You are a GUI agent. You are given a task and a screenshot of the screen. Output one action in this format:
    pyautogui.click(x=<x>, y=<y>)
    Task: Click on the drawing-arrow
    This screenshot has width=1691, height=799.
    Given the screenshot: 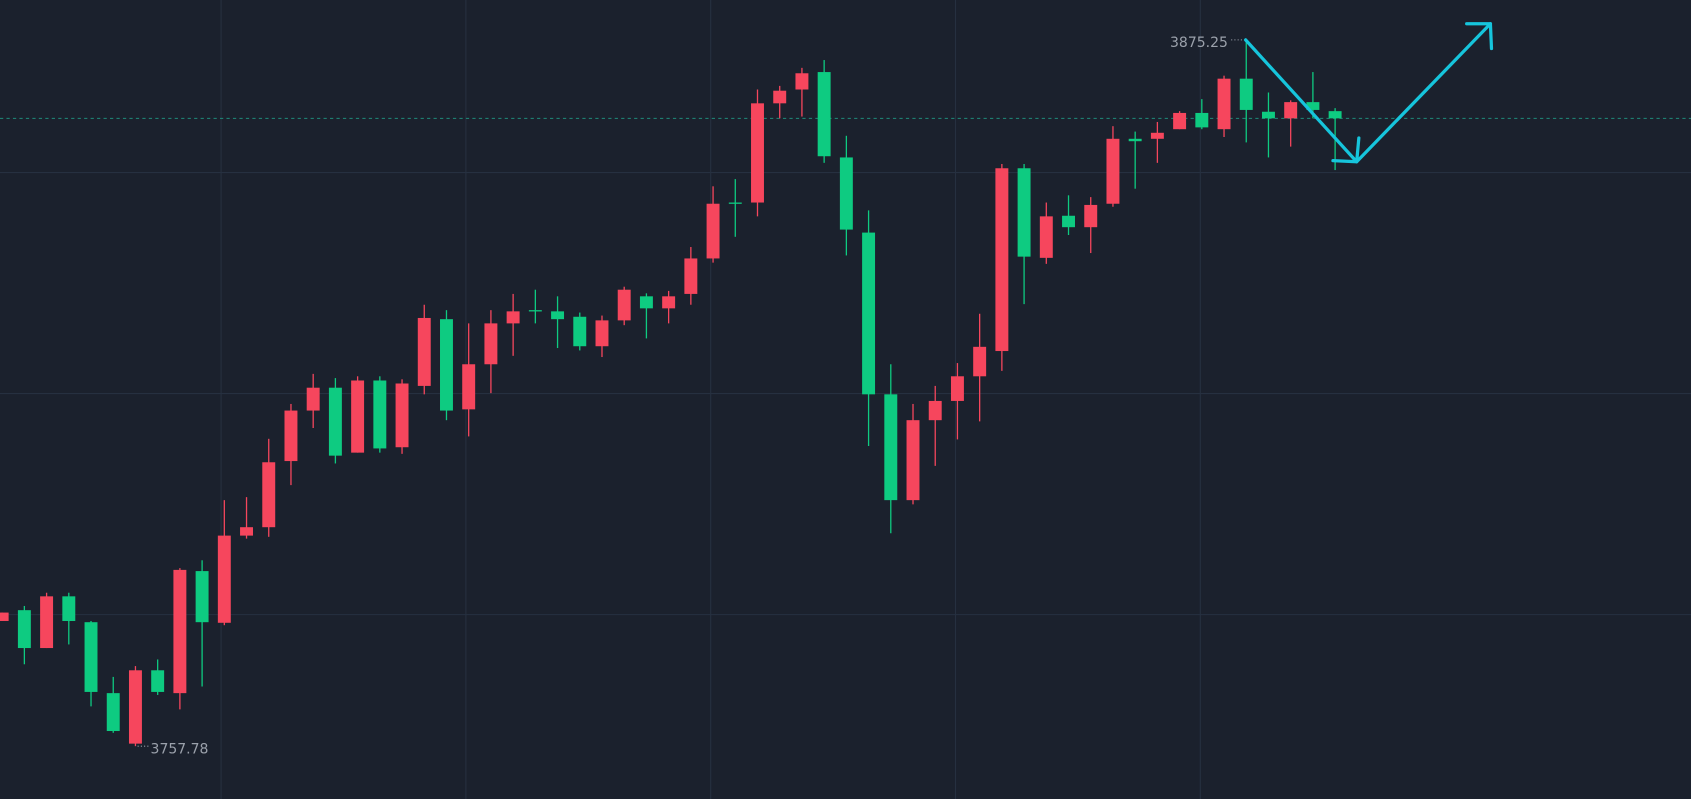 What is the action you would take?
    pyautogui.click(x=1368, y=93)
    